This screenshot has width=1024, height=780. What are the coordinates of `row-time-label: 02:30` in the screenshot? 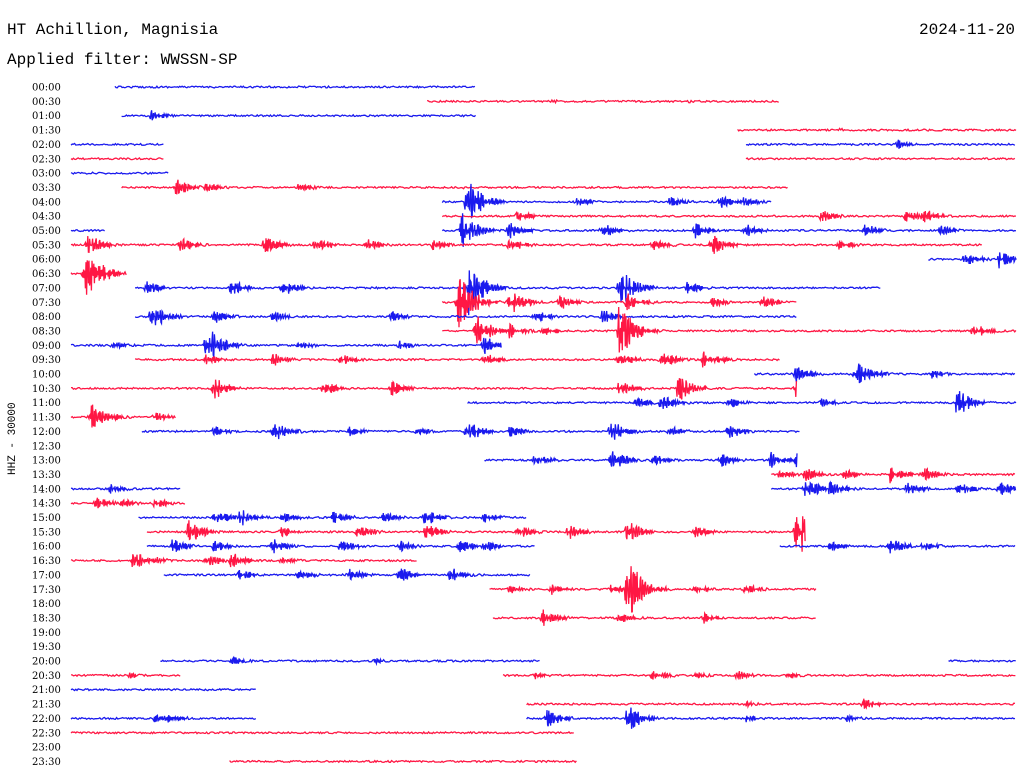 It's located at (46, 159).